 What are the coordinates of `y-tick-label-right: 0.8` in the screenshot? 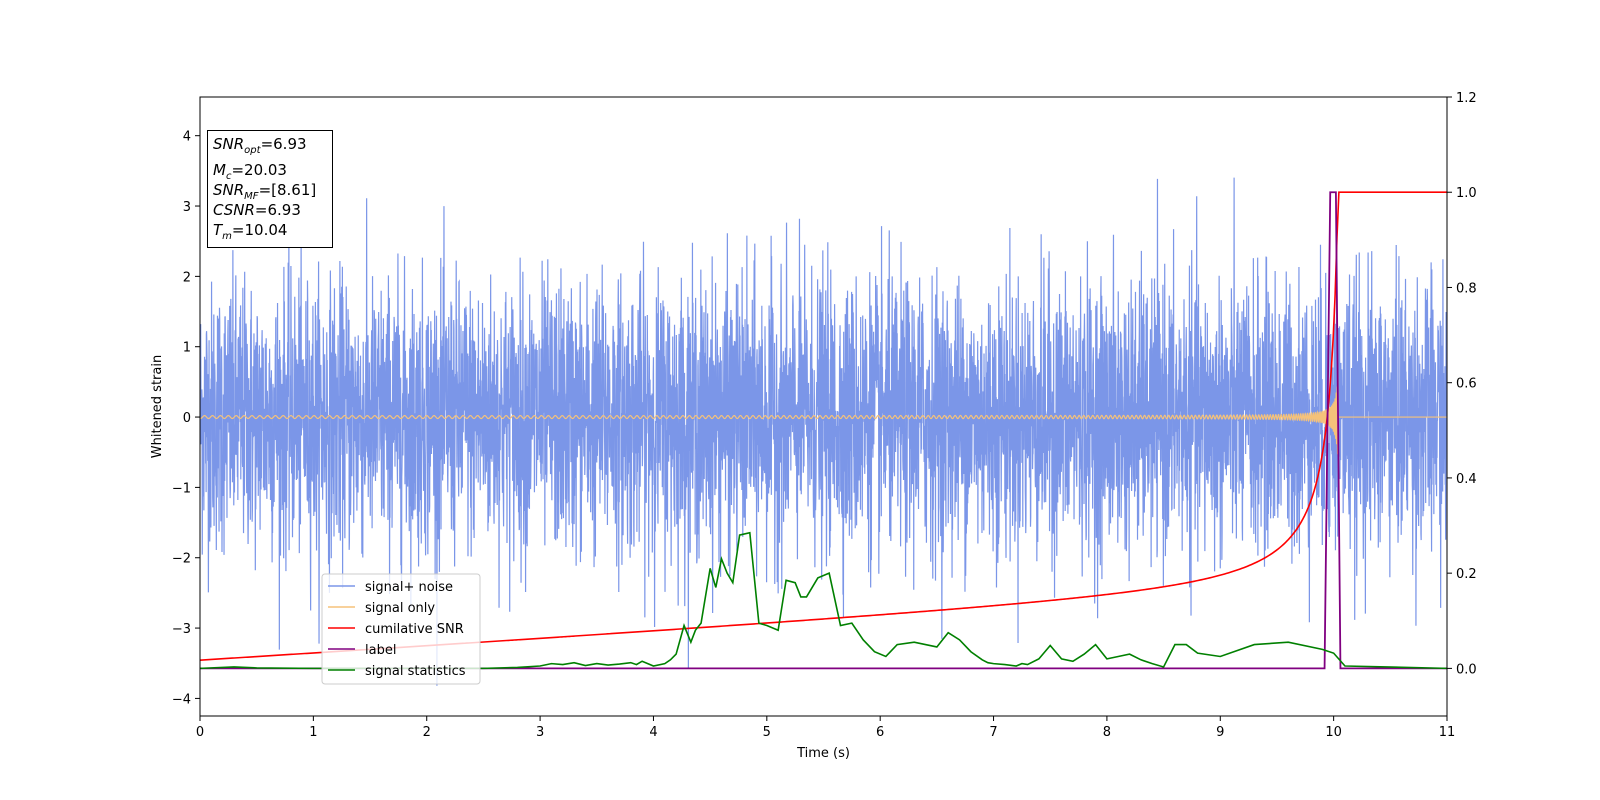 It's located at (1466, 288).